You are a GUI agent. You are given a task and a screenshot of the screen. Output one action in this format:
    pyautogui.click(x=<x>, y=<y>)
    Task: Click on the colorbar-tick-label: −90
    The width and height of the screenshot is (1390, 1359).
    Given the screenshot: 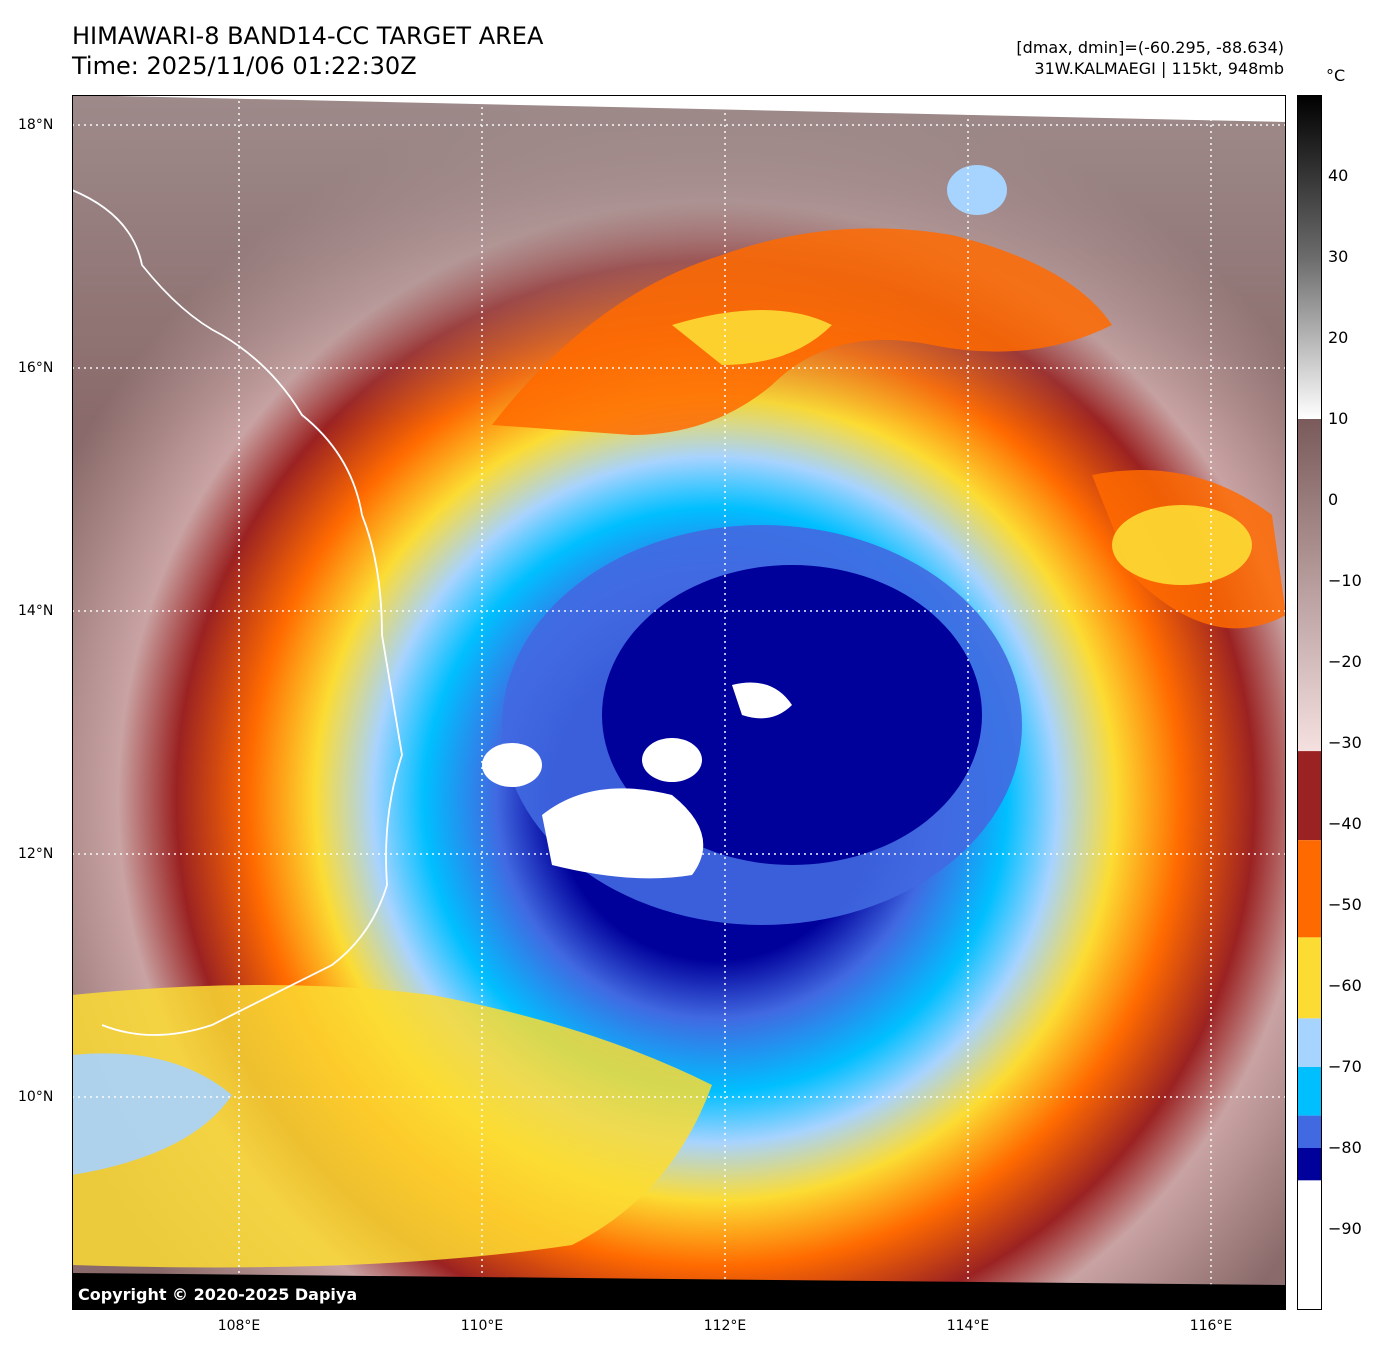 What is the action you would take?
    pyautogui.click(x=1345, y=1228)
    